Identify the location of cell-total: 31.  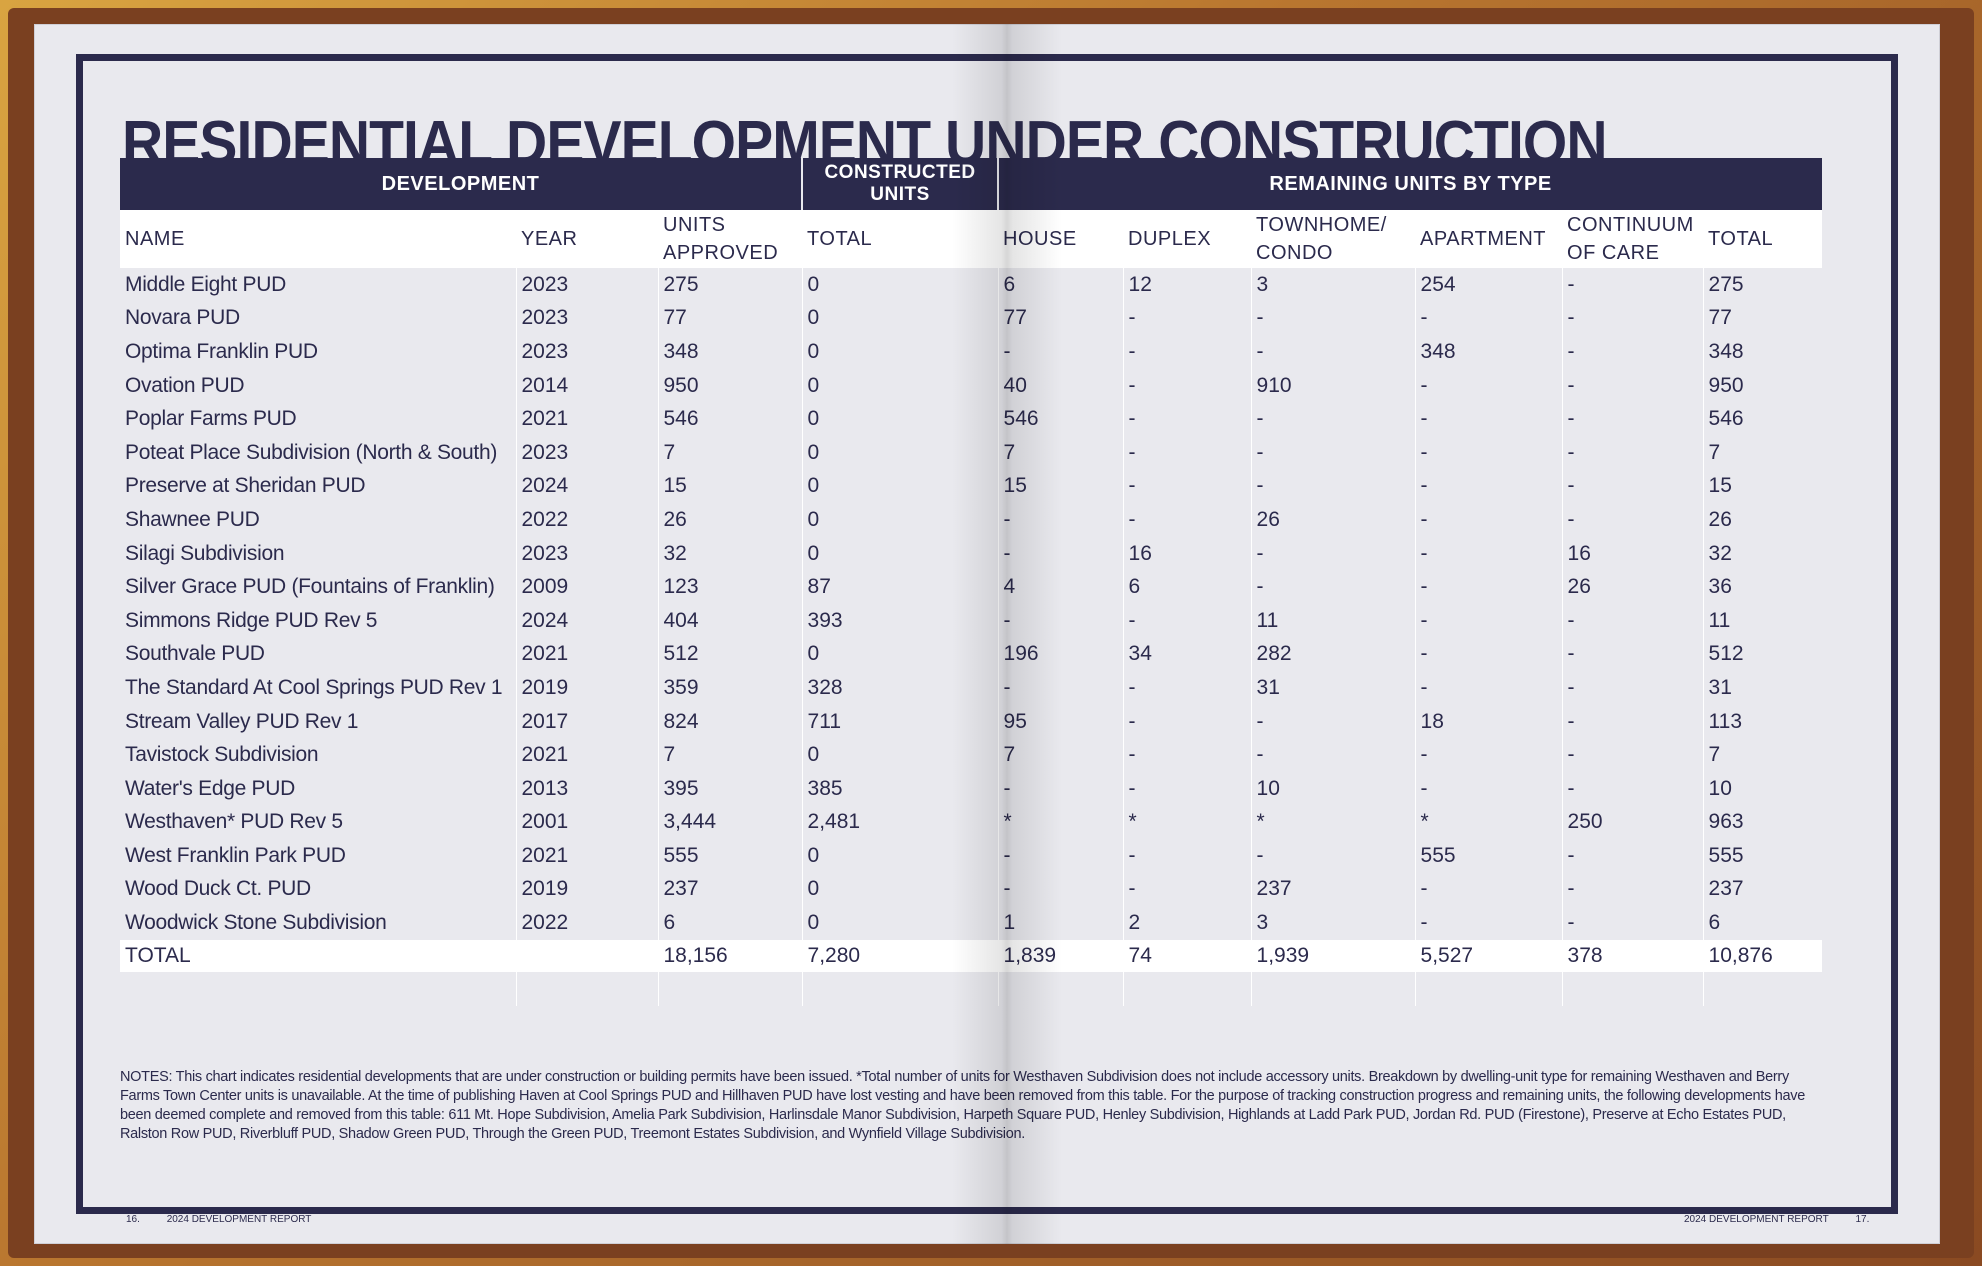
(1762, 688).